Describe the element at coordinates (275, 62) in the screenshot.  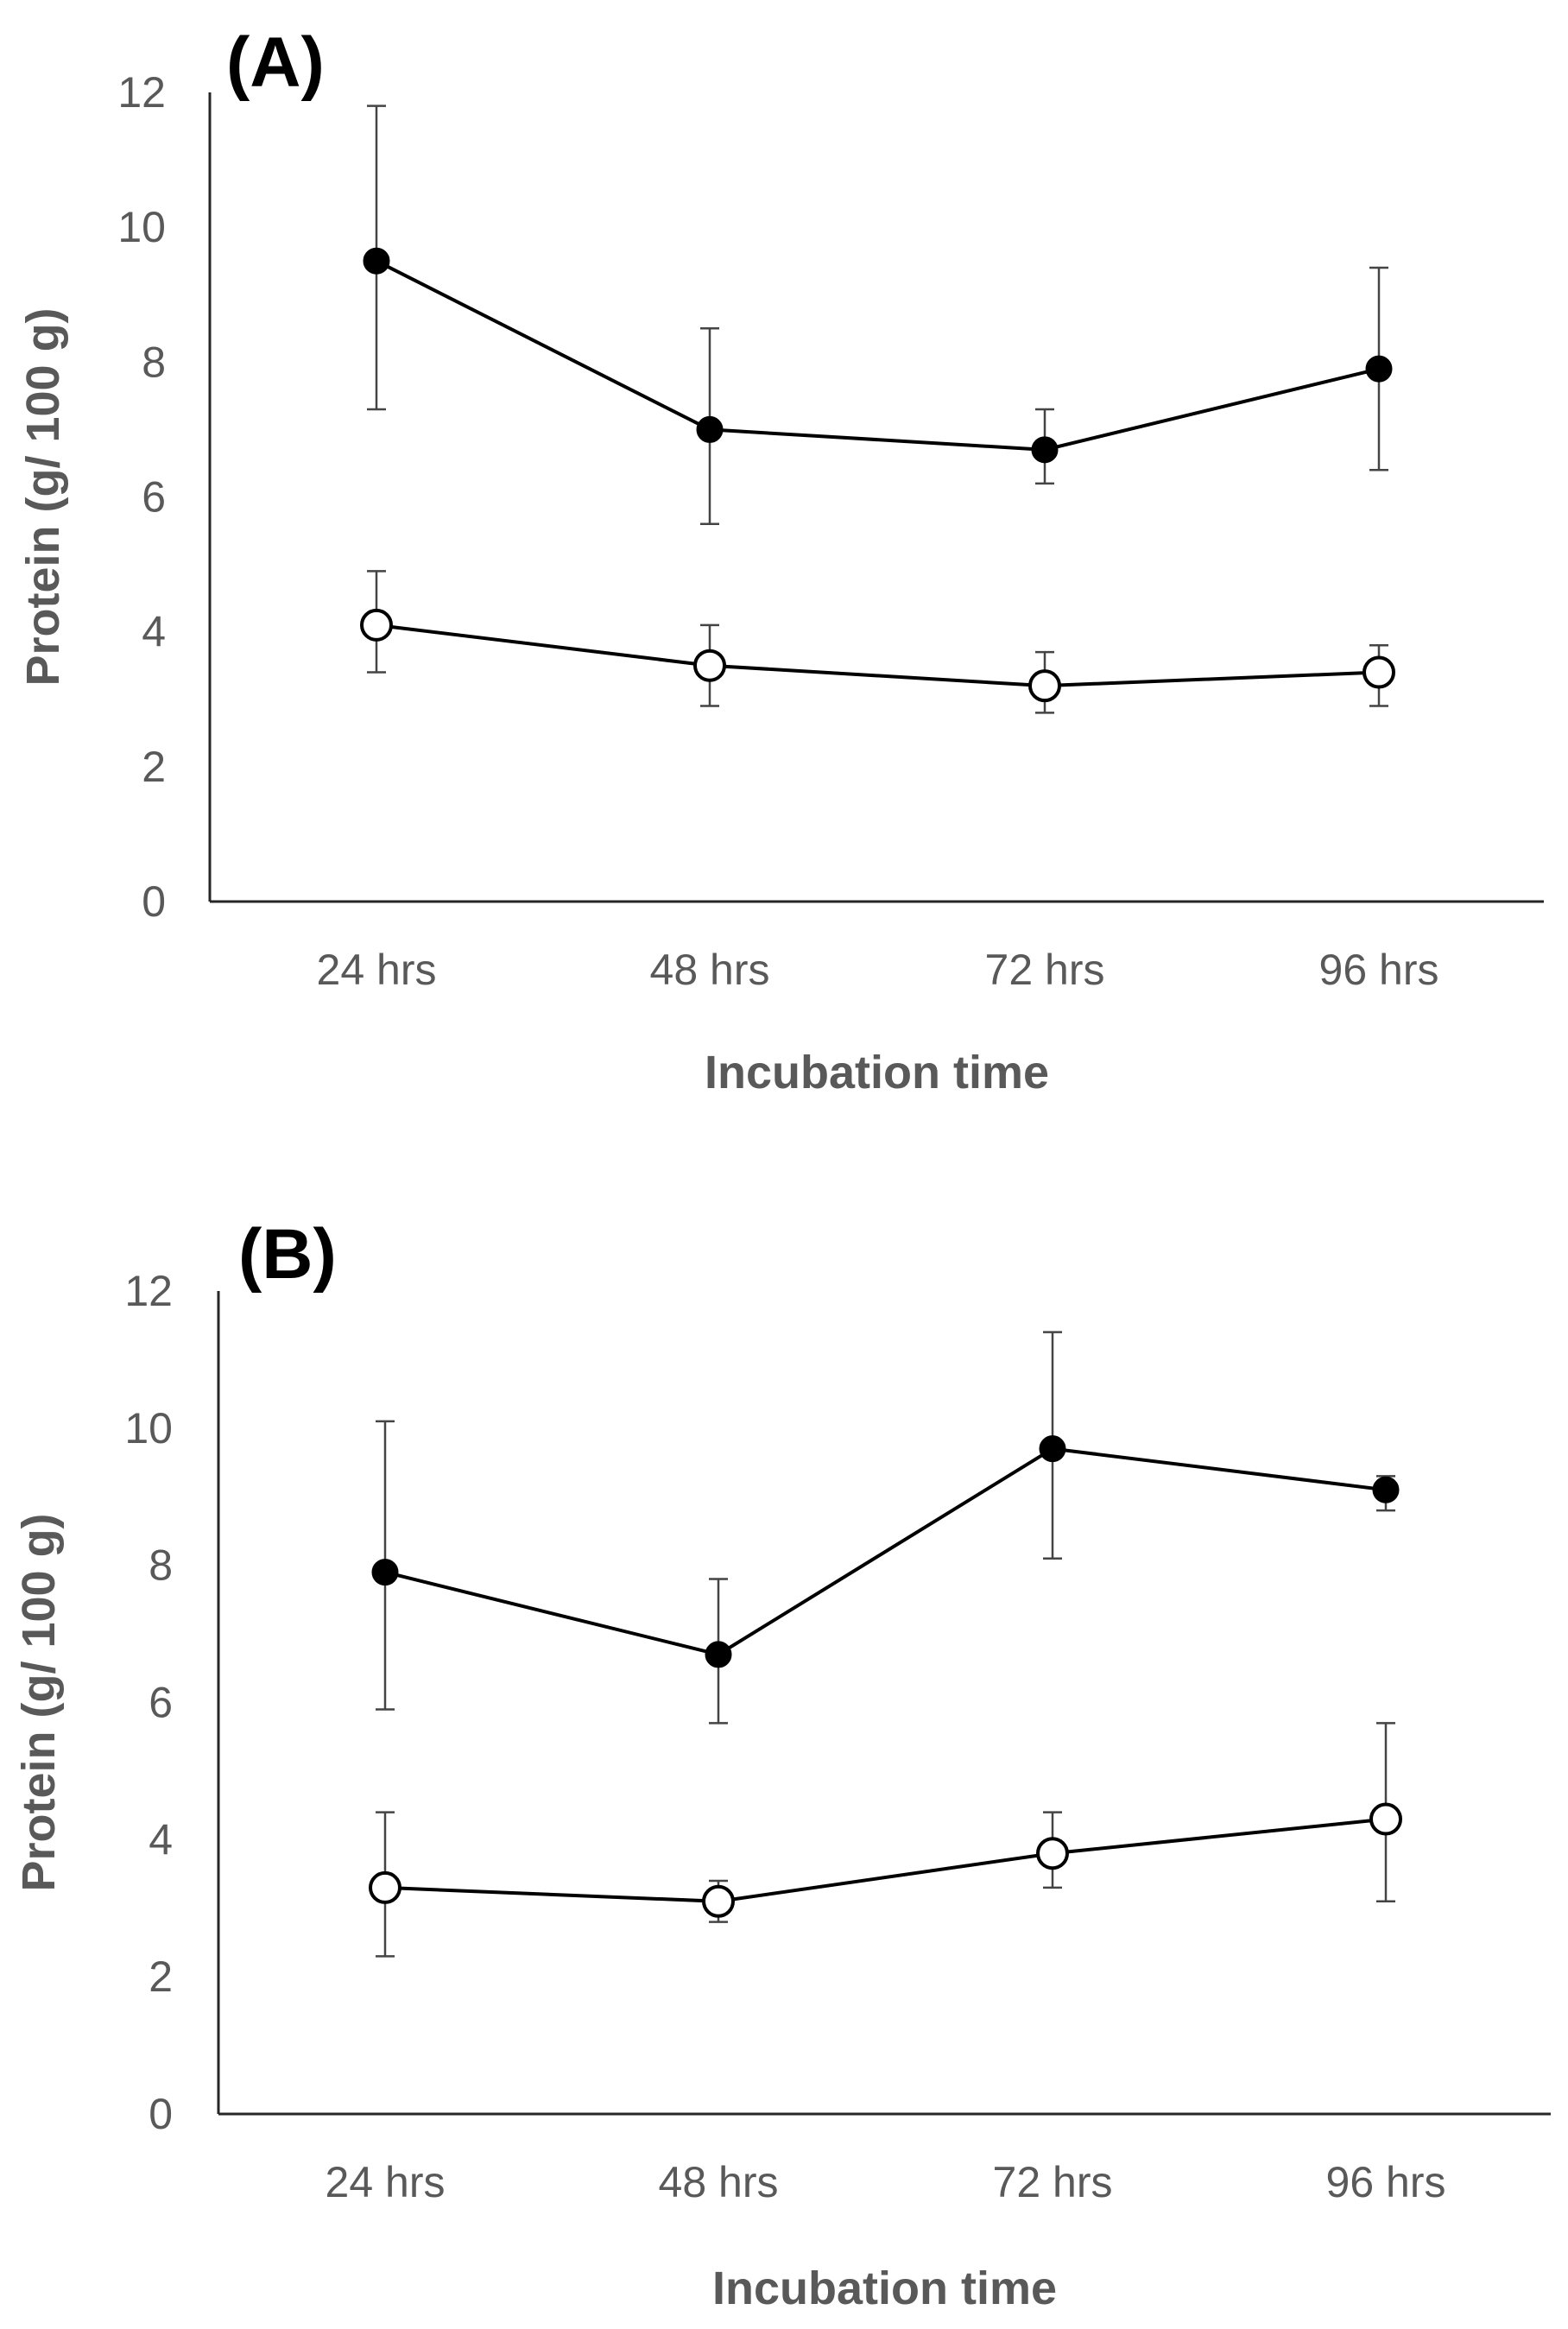
I see `panel-label: (A)` at that location.